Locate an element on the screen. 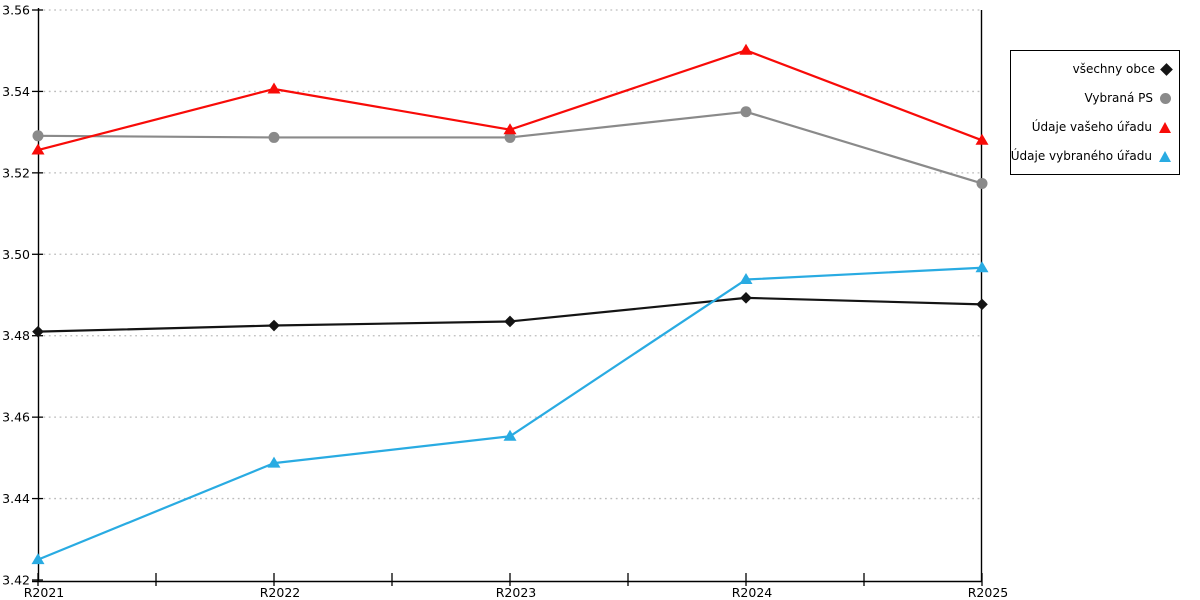 The width and height of the screenshot is (1200, 600). legend-label: Vybraná PS is located at coordinates (1118, 98).